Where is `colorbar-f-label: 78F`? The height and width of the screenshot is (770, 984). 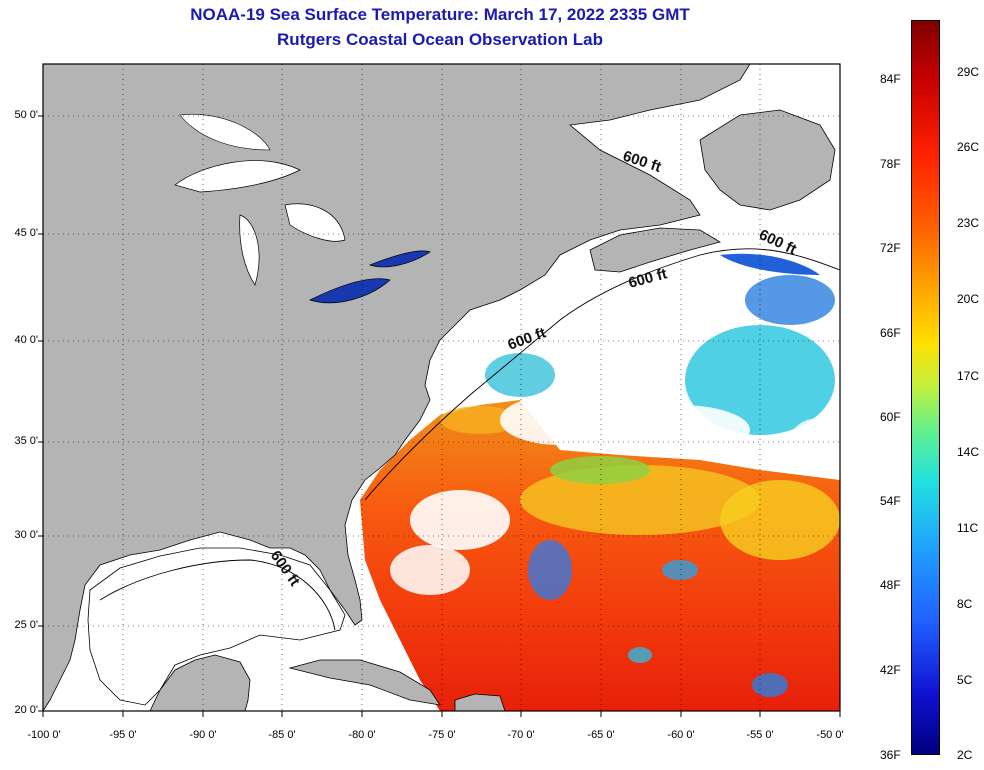
colorbar-f-label: 78F is located at coordinates (890, 164).